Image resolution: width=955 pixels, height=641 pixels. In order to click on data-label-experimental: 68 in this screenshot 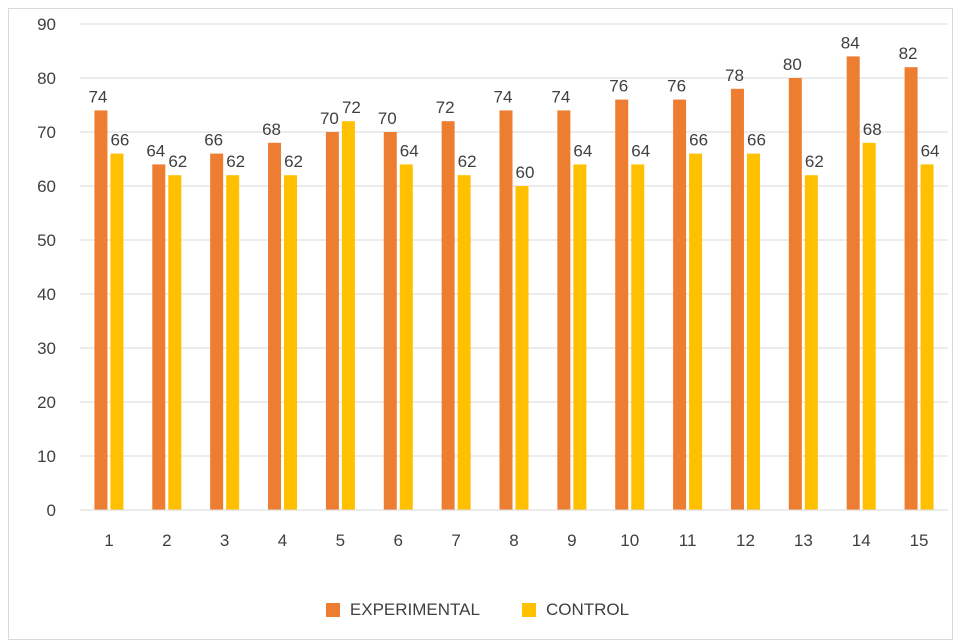, I will do `click(271, 129)`.